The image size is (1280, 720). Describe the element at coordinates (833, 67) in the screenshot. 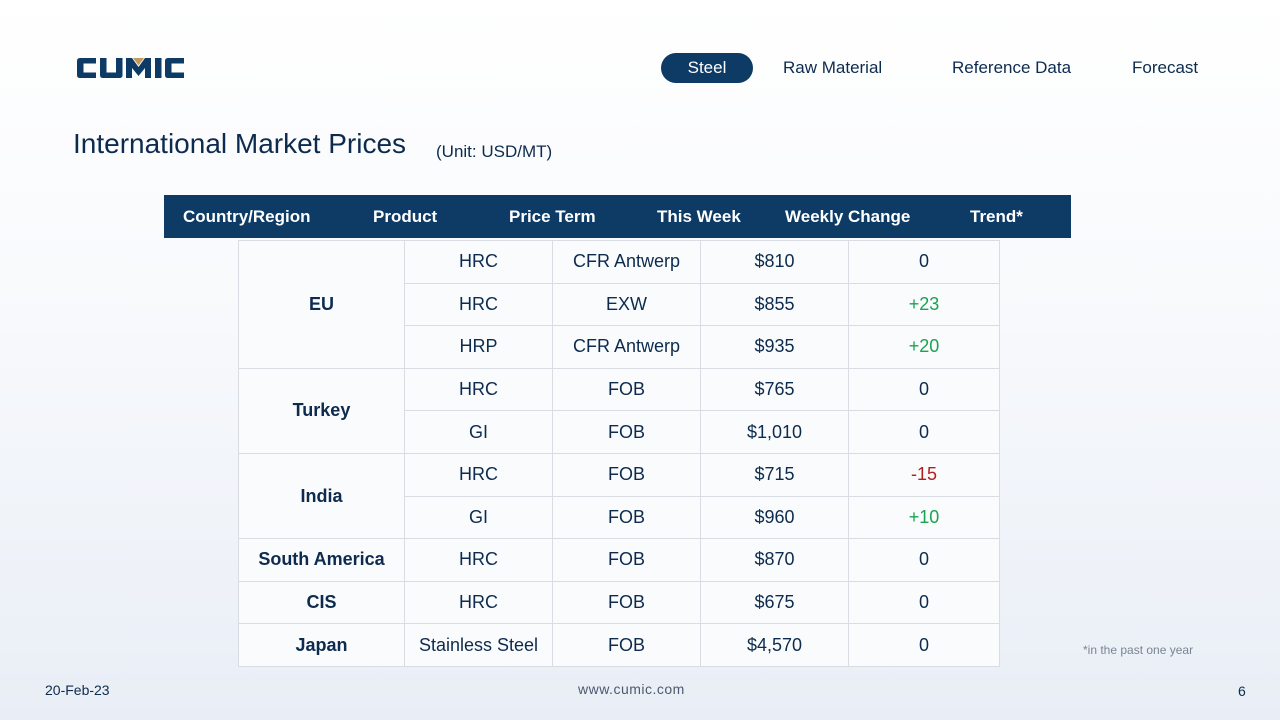

I see `nav-tab-raw-material: Raw Material` at that location.